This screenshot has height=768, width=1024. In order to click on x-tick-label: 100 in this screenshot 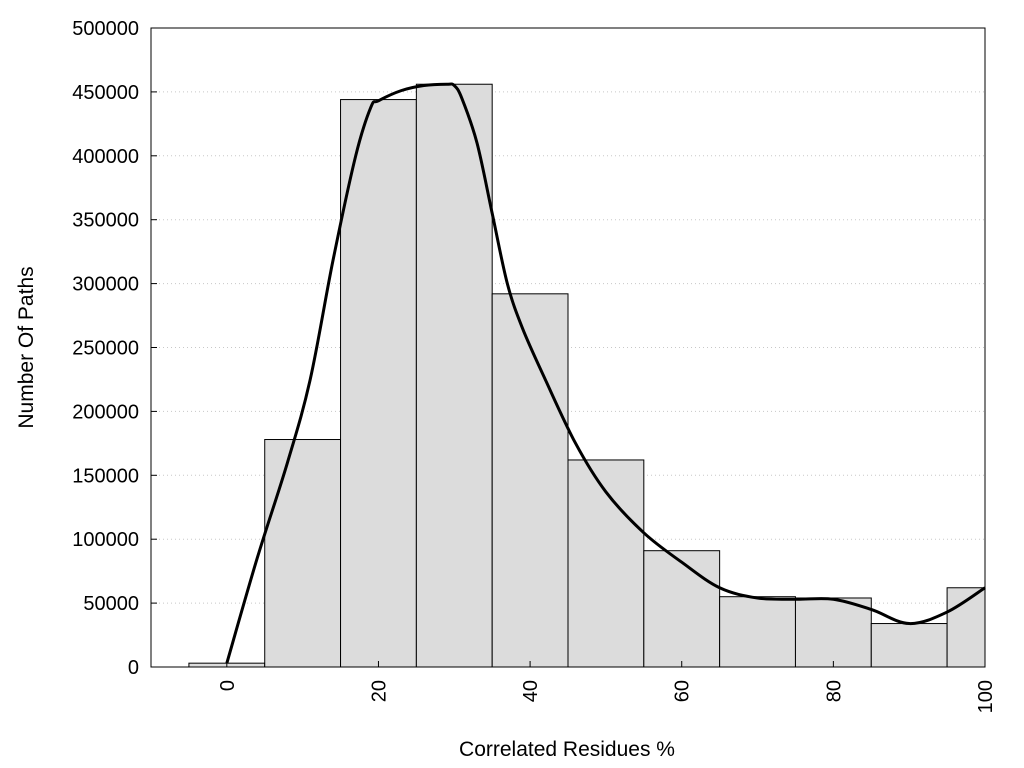, I will do `click(986, 696)`.